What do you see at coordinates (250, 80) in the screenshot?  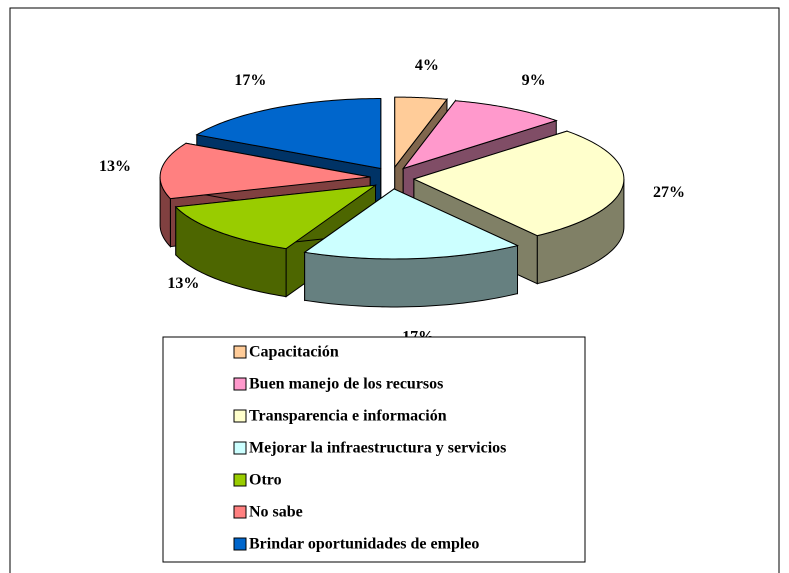 I see `data-label: 17%` at bounding box center [250, 80].